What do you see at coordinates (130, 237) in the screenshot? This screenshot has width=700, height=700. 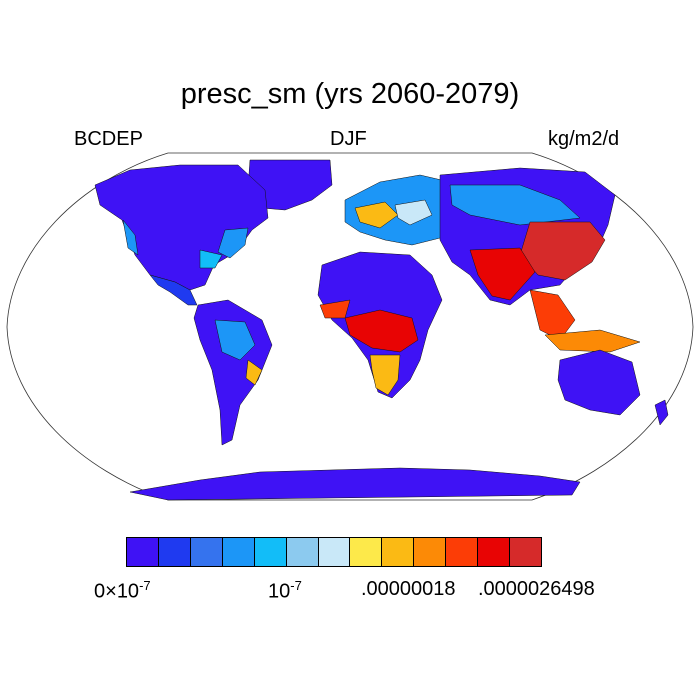 I see `na-west-coast` at bounding box center [130, 237].